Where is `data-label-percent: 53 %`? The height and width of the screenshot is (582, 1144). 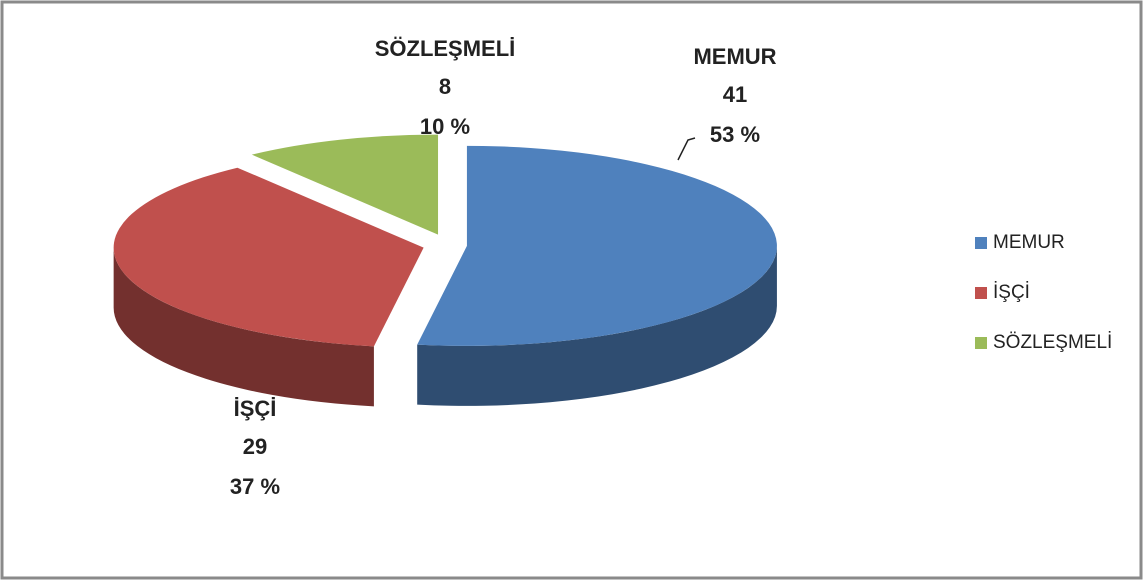 data-label-percent: 53 % is located at coordinates (735, 134).